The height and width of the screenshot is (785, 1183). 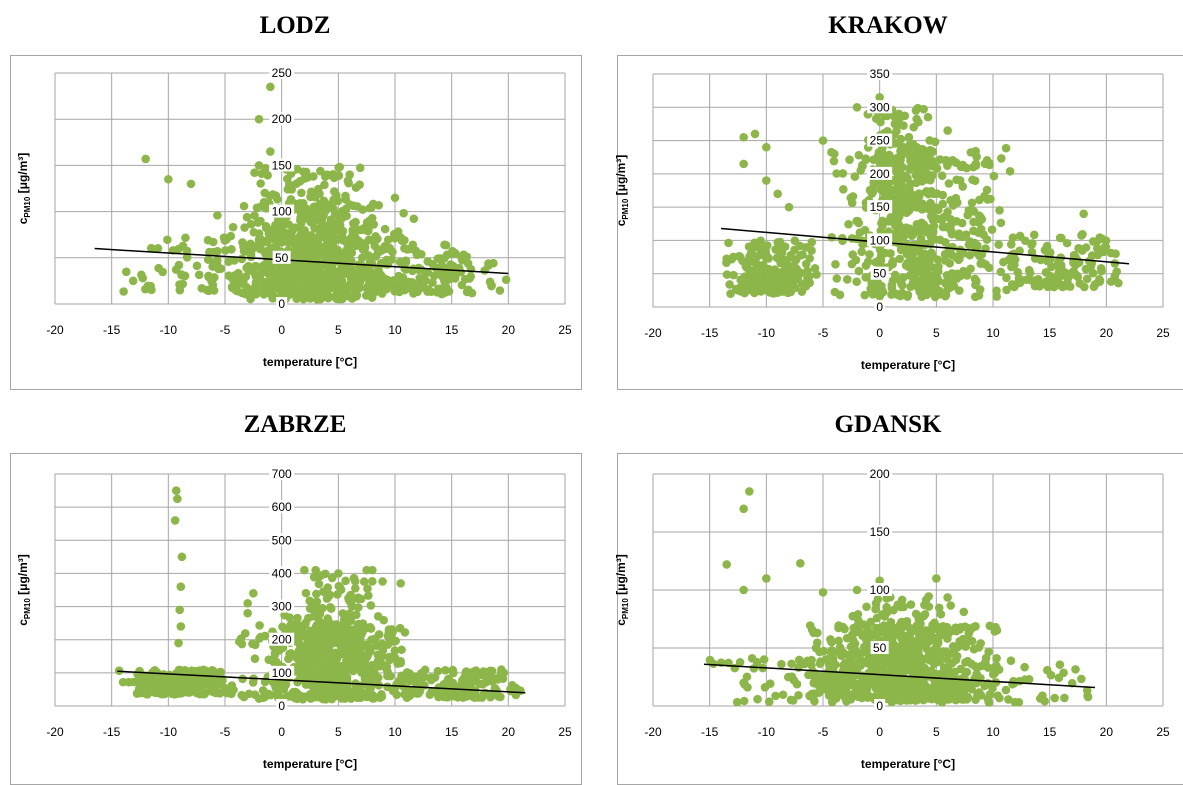 I want to click on y-tick-label: 100, so click(x=880, y=590).